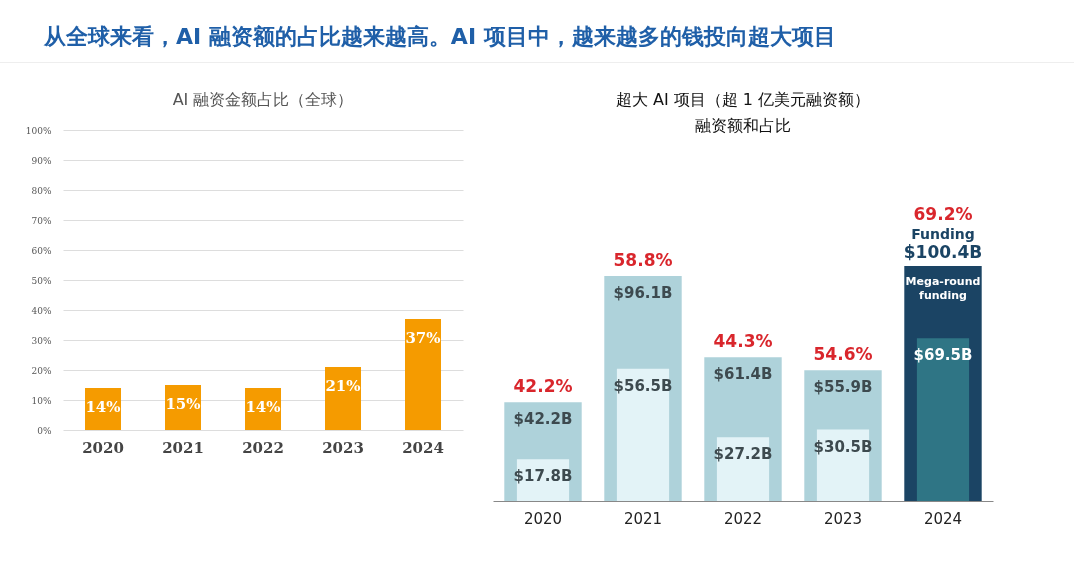 The image size is (1074, 565). Describe the element at coordinates (537, 31) in the screenshot. I see `text: 从全球来看，AI 融资额的占比越来越高。AI 项目中，越来越多的钱投向超大项目` at that location.